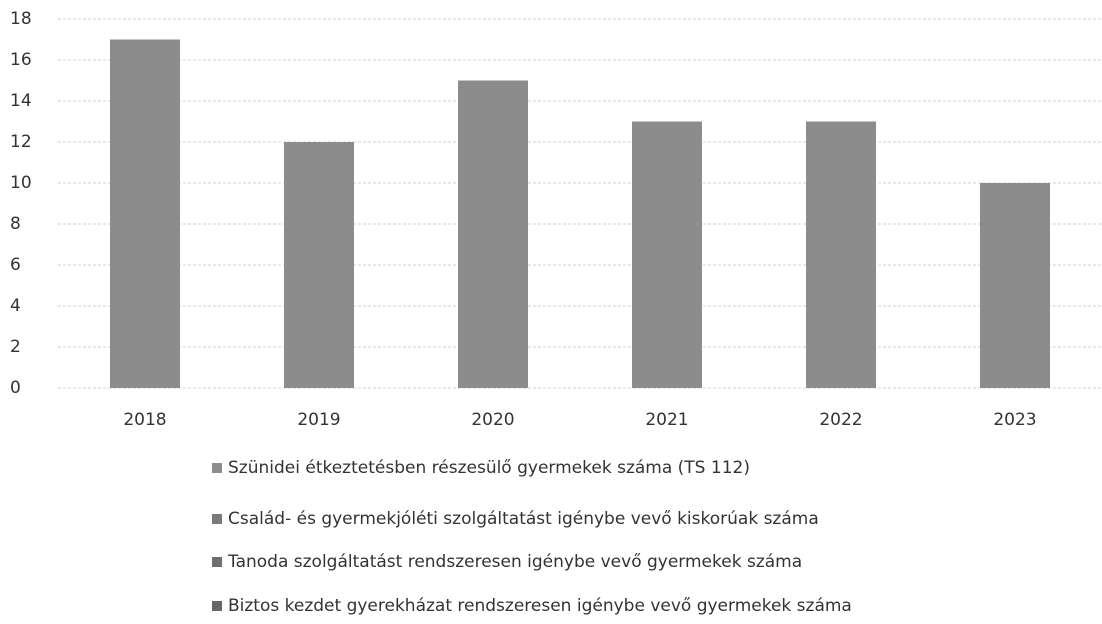 The image size is (1102, 624). Describe the element at coordinates (15, 306) in the screenshot. I see `y-tick-label: 4` at that location.